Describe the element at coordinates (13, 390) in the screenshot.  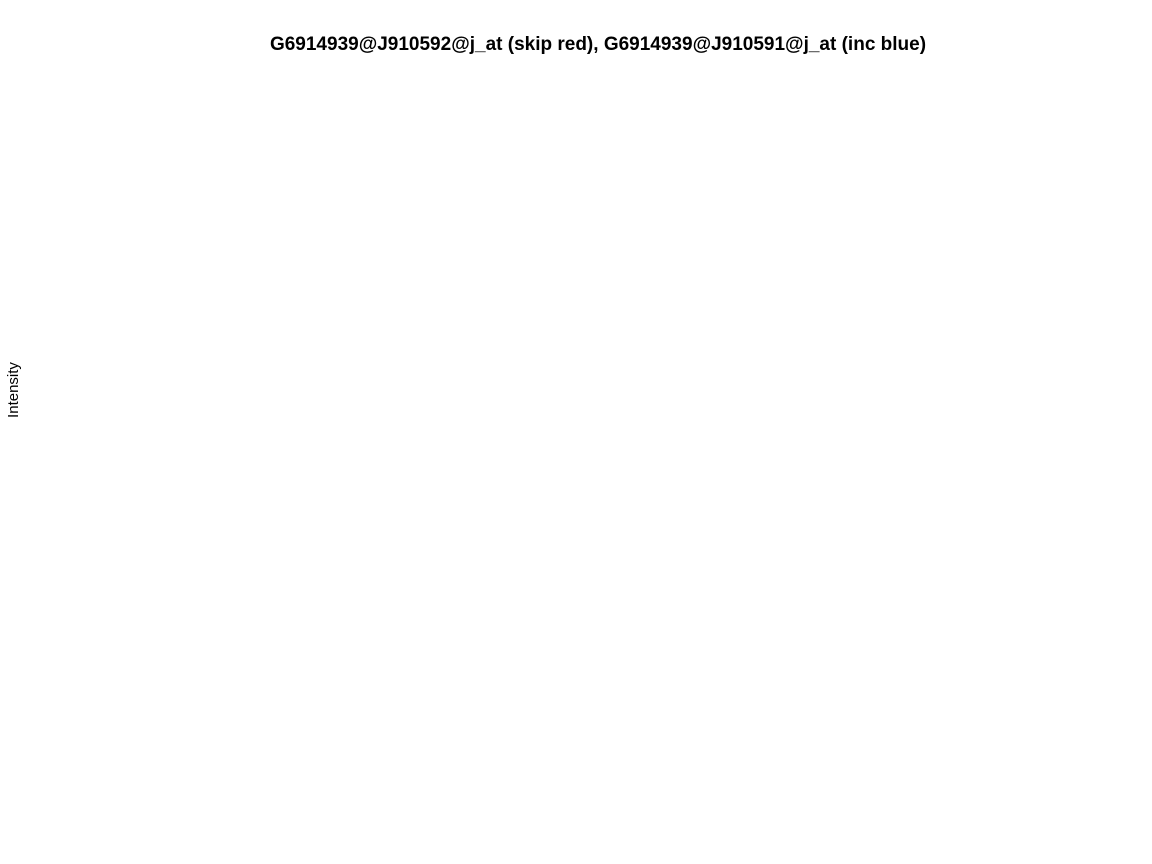
I see `y-axis-label: Intensity` at that location.